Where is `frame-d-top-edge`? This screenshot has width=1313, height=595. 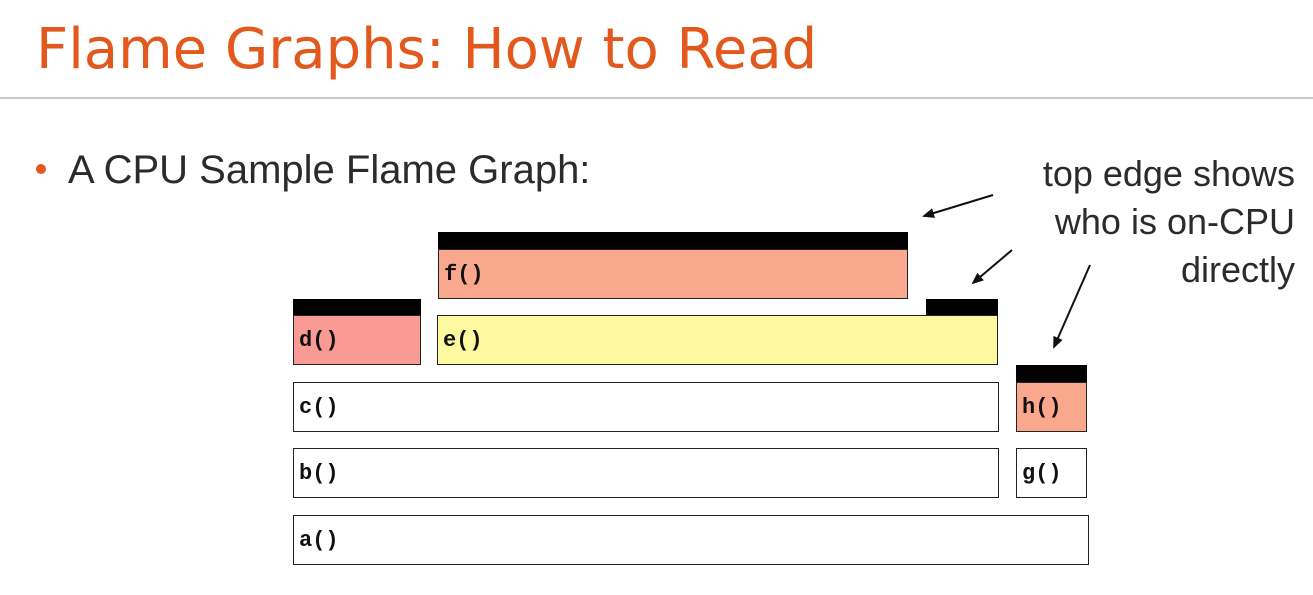 frame-d-top-edge is located at coordinates (357, 307).